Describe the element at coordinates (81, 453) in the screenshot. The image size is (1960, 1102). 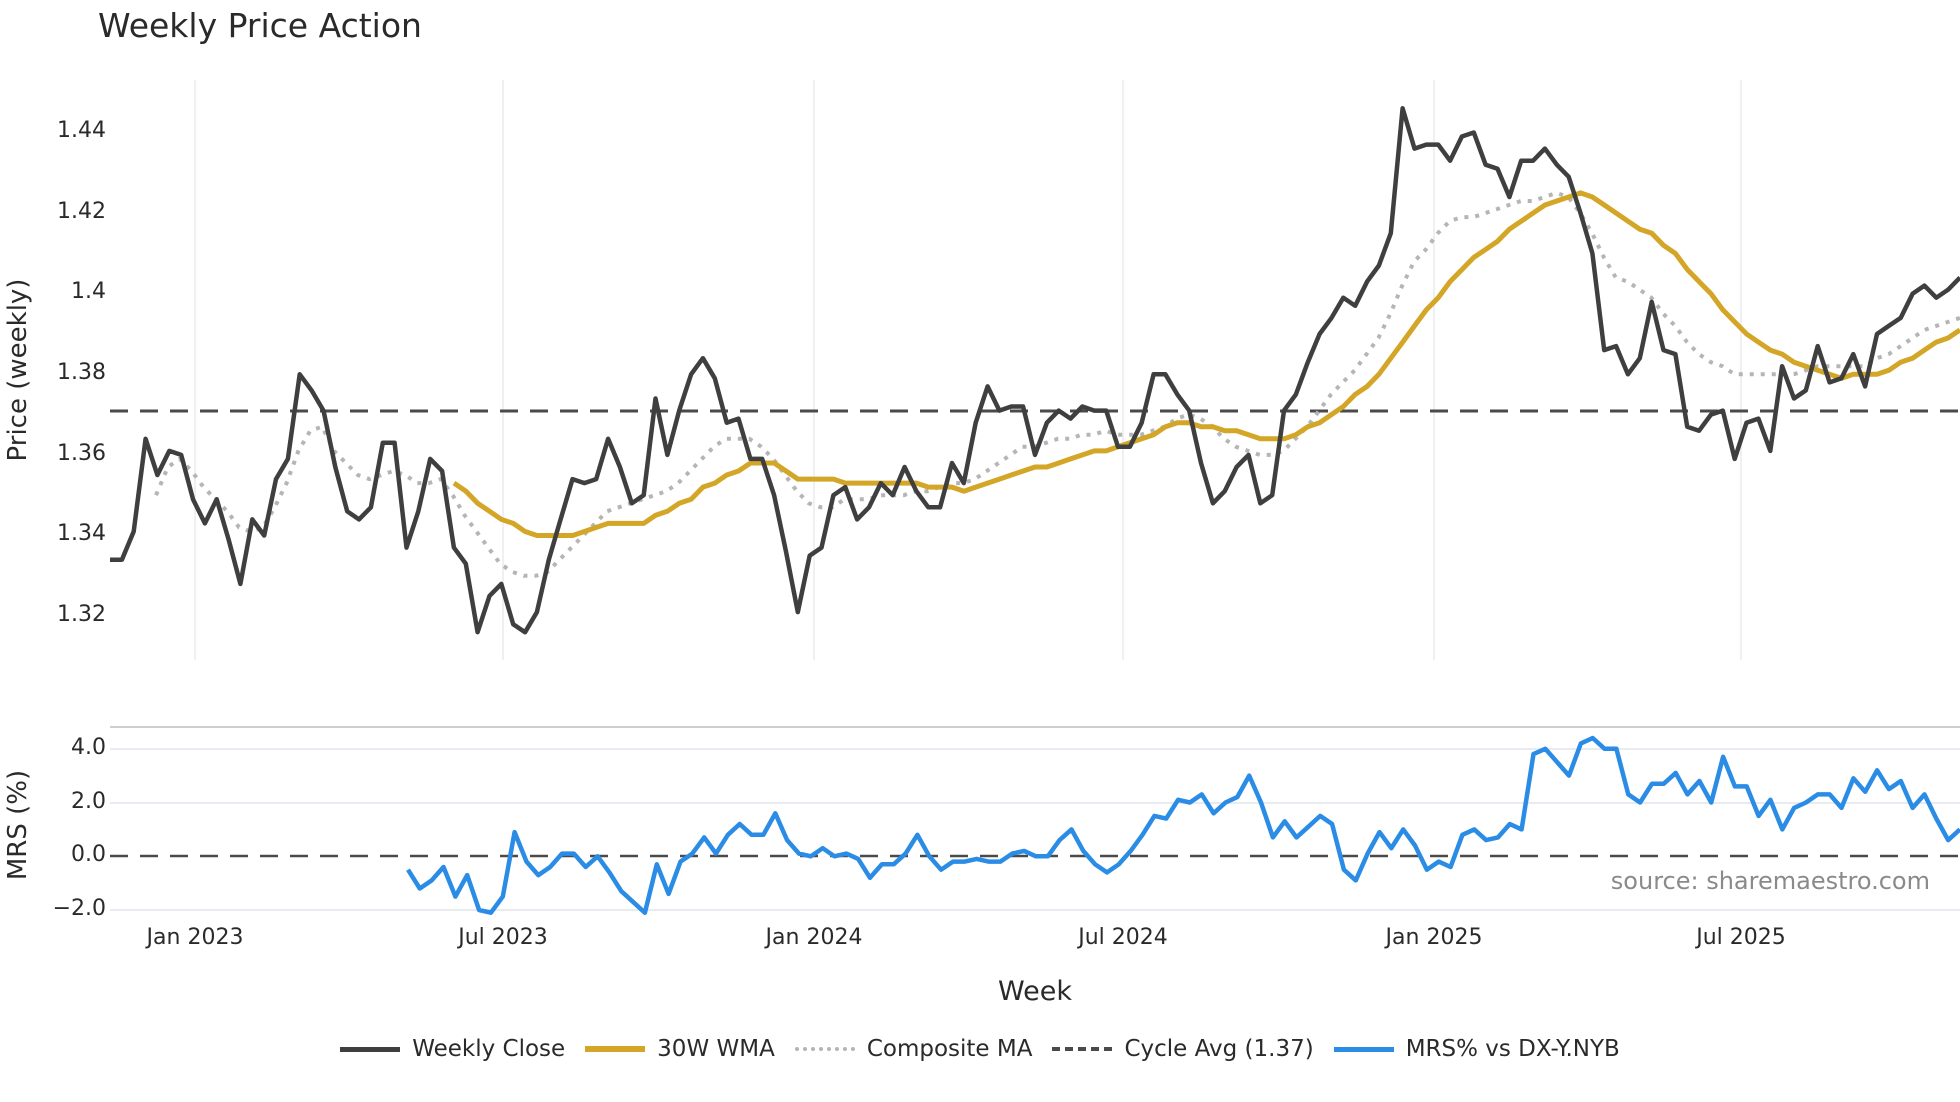
I see `price-tick: 1.36` at that location.